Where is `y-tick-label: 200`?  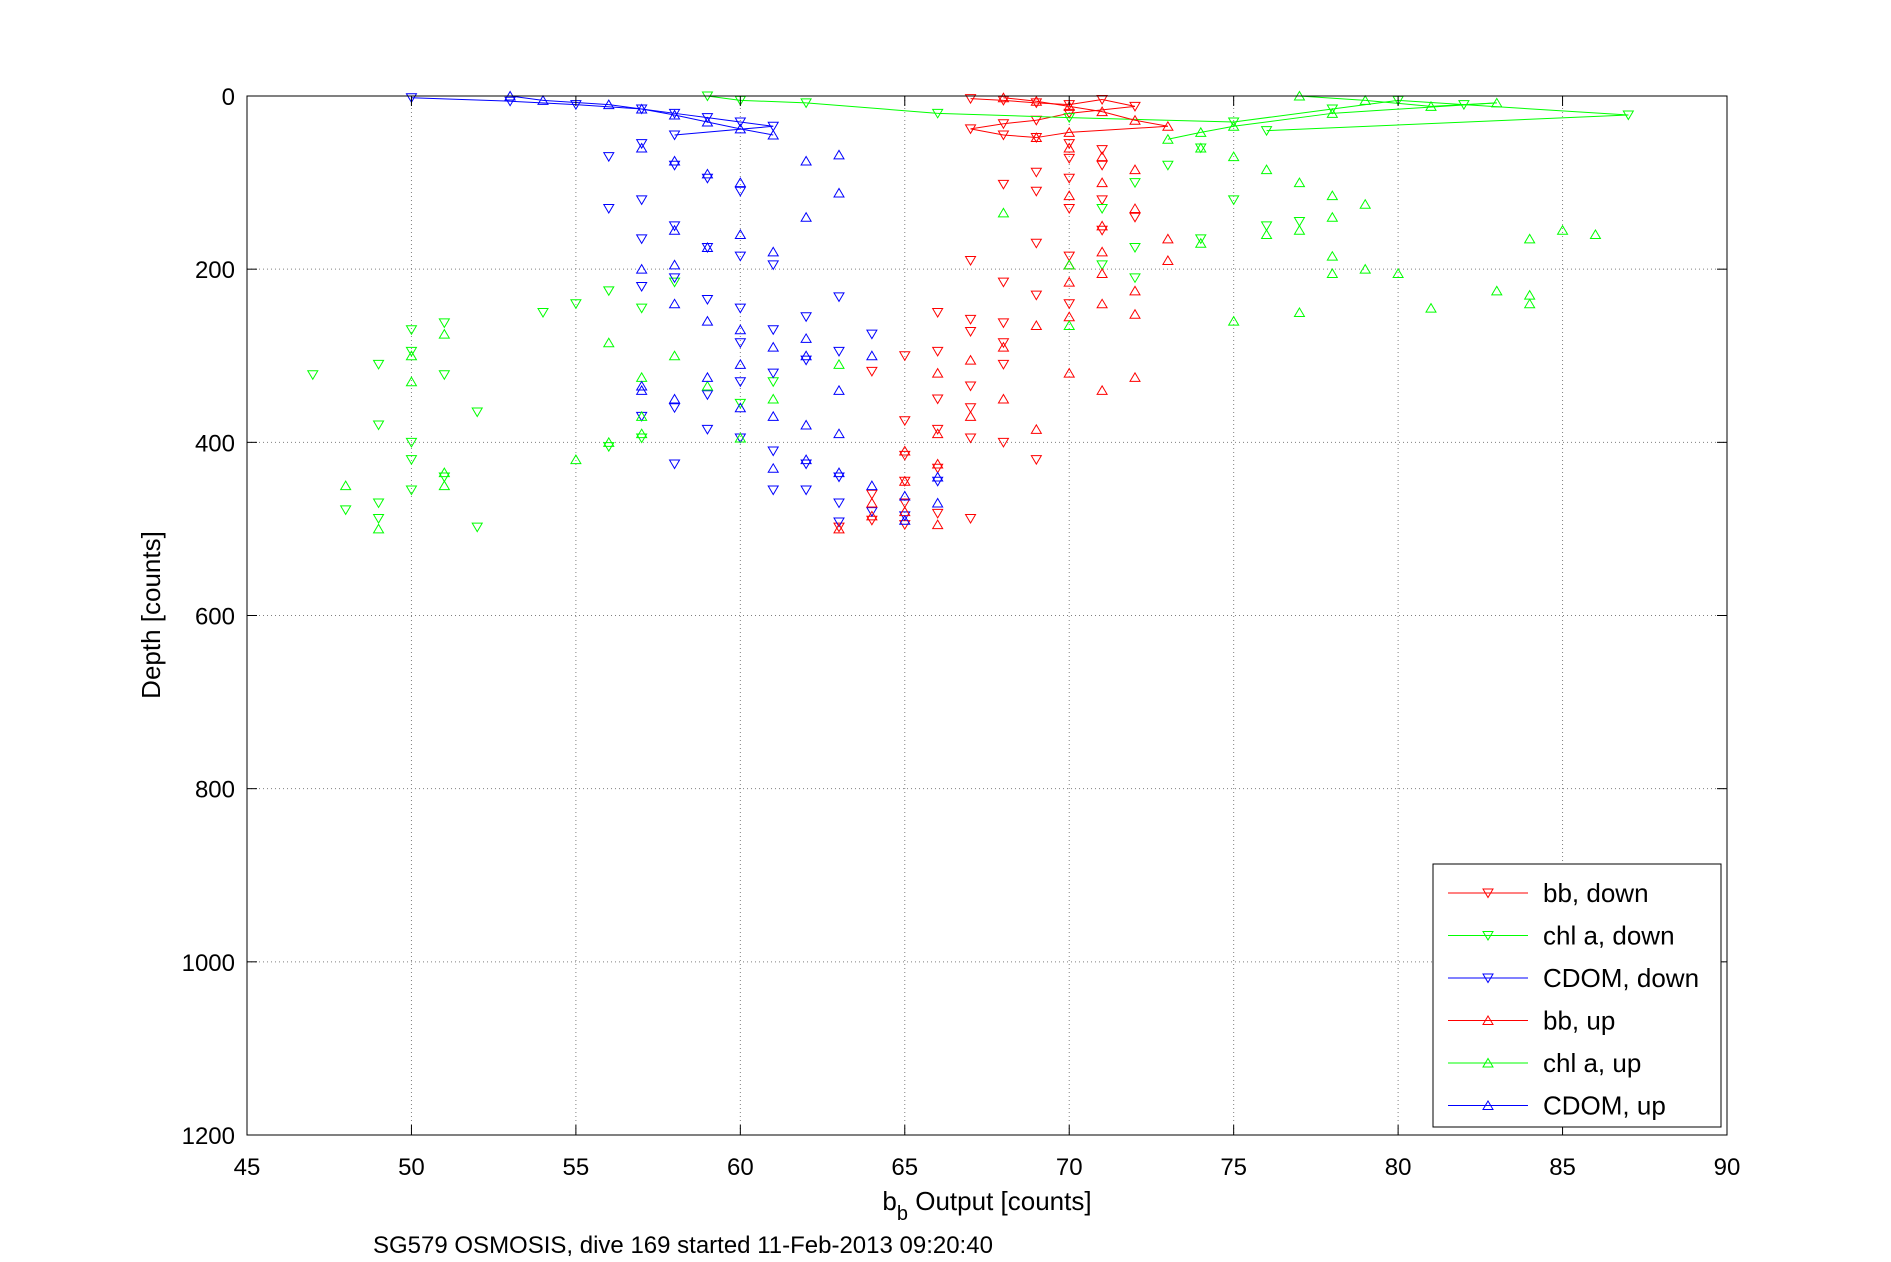
y-tick-label: 200 is located at coordinates (215, 270).